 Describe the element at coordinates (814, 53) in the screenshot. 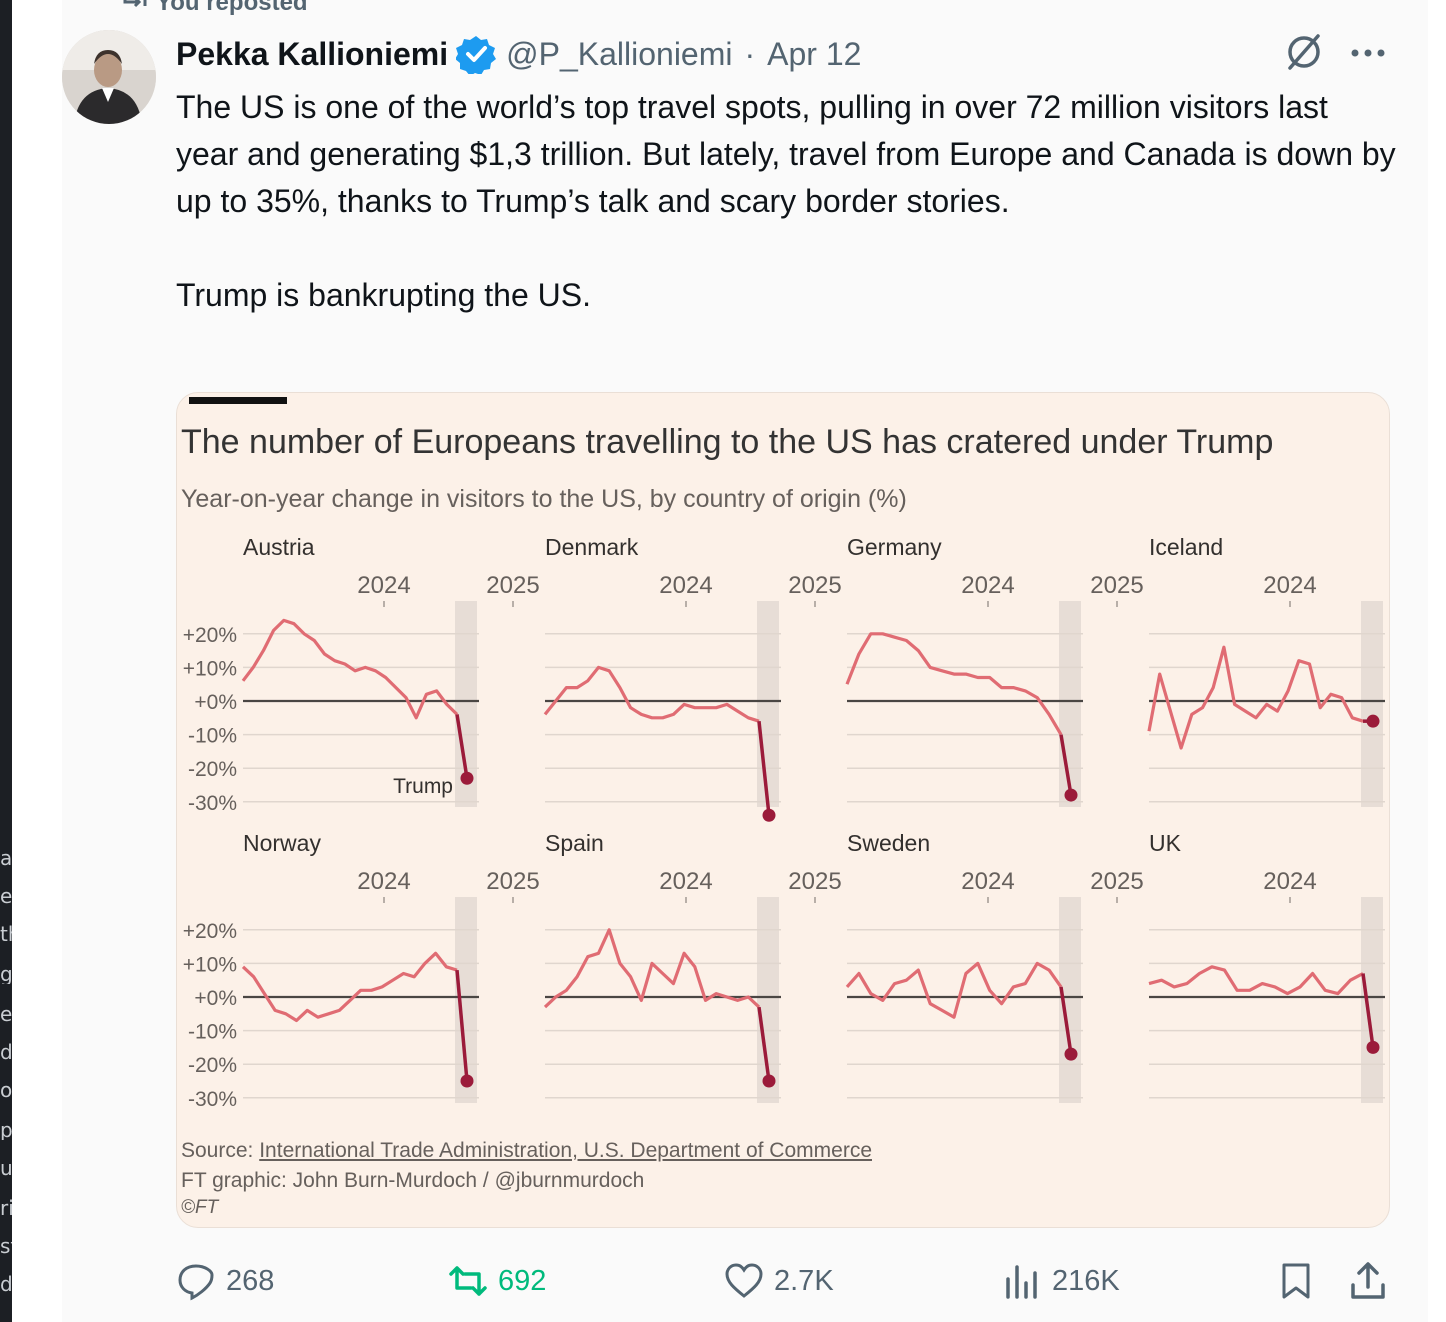

I see `post-date: Apr 12` at that location.